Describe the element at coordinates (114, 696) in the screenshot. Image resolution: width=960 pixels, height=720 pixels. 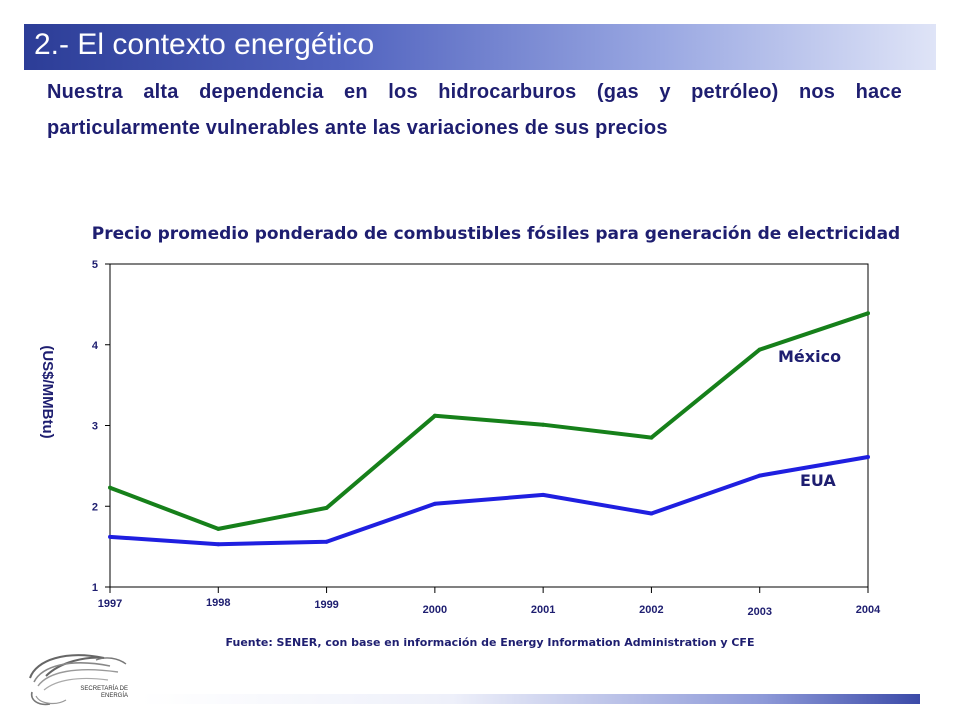
I see `logo-line-2: ENERGÍA` at that location.